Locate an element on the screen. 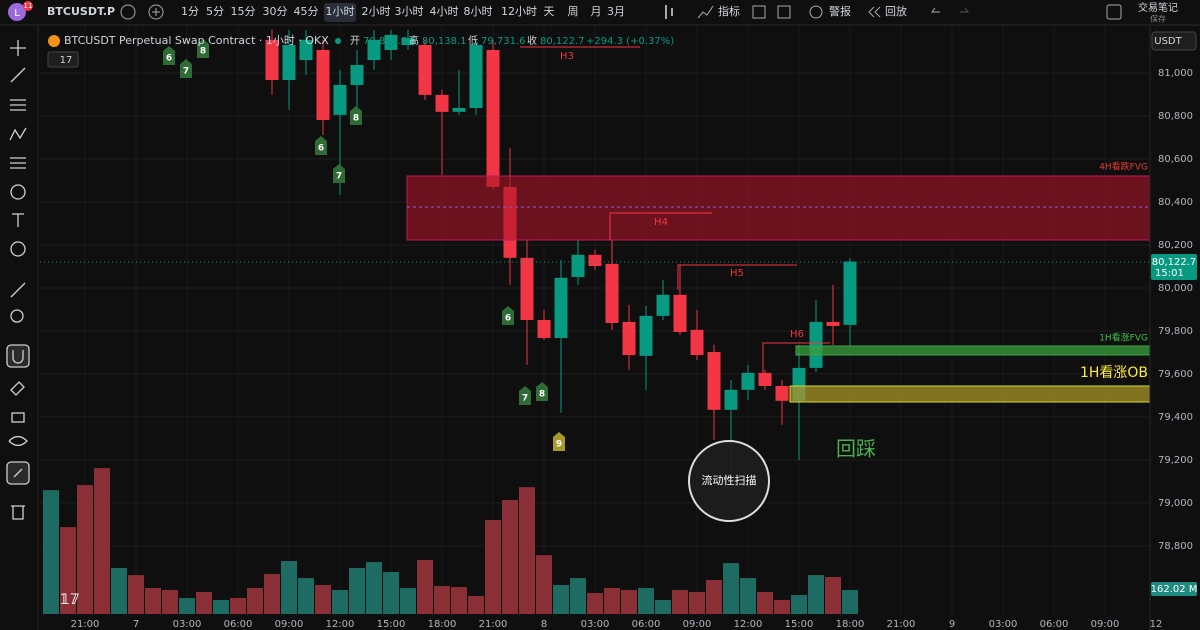 This screenshot has width=1200, height=630. open-value: 79,828.3 is located at coordinates (385, 41).